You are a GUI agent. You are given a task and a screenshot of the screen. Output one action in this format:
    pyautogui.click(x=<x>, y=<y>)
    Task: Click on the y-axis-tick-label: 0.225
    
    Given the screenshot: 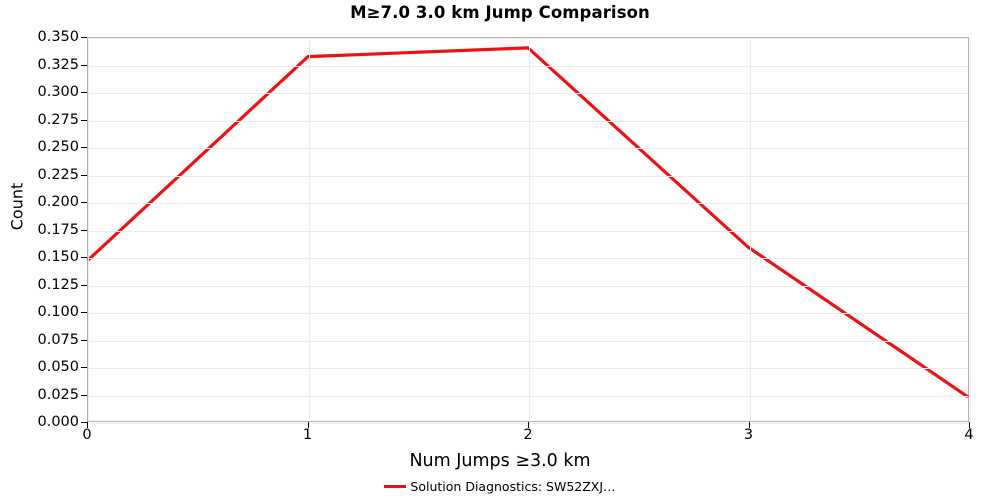 What is the action you would take?
    pyautogui.click(x=58, y=174)
    